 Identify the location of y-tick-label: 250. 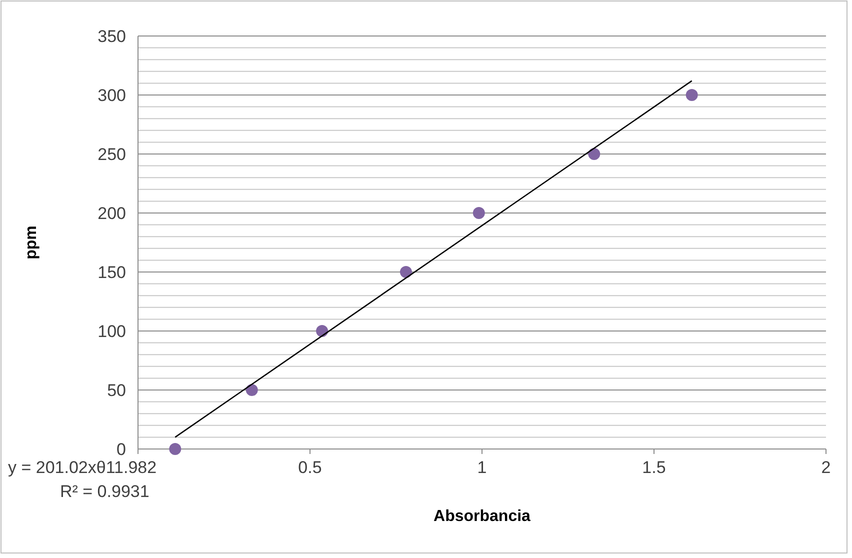
(112, 154).